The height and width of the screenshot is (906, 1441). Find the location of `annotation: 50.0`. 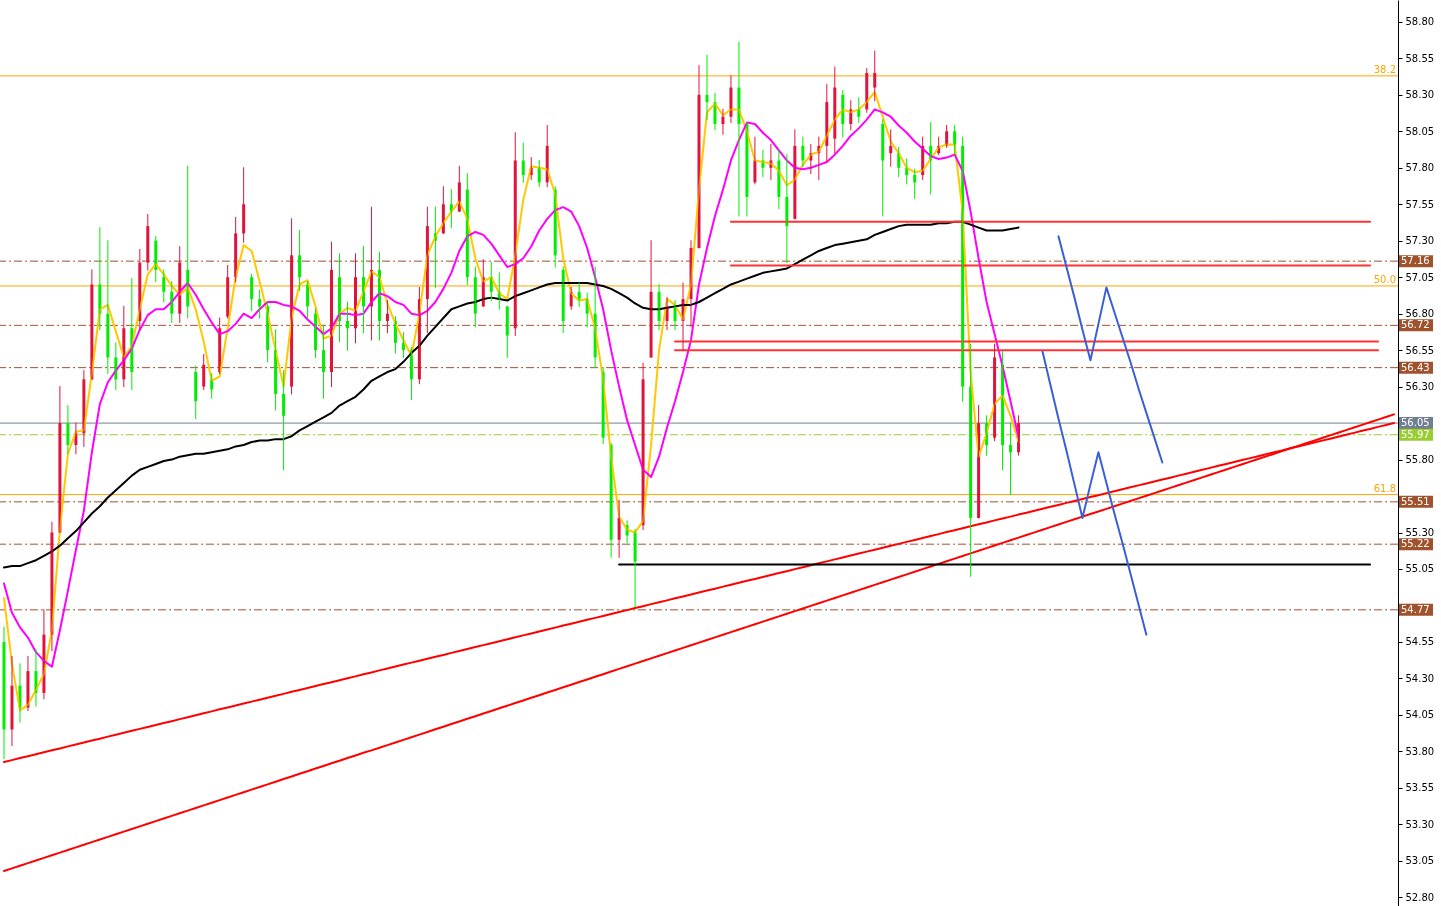

annotation: 50.0 is located at coordinates (1384, 279).